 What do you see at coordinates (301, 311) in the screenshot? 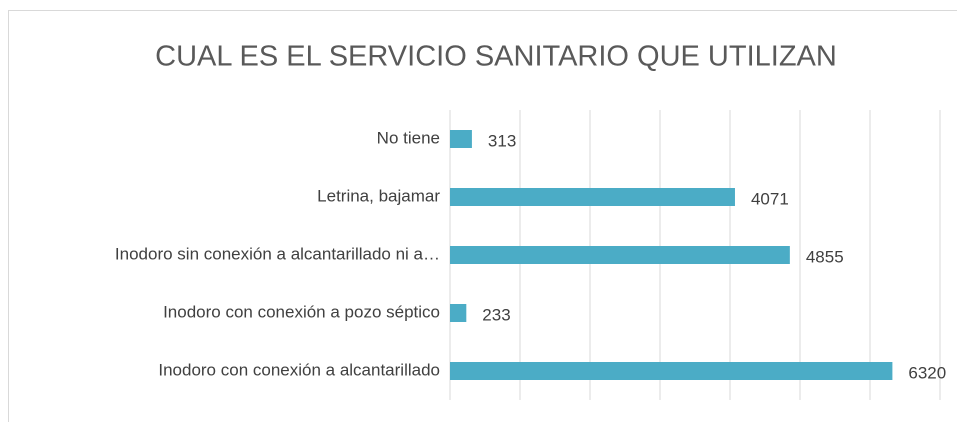
I see `y-tick-label: Inodoro con conexión a pozo séptico` at bounding box center [301, 311].